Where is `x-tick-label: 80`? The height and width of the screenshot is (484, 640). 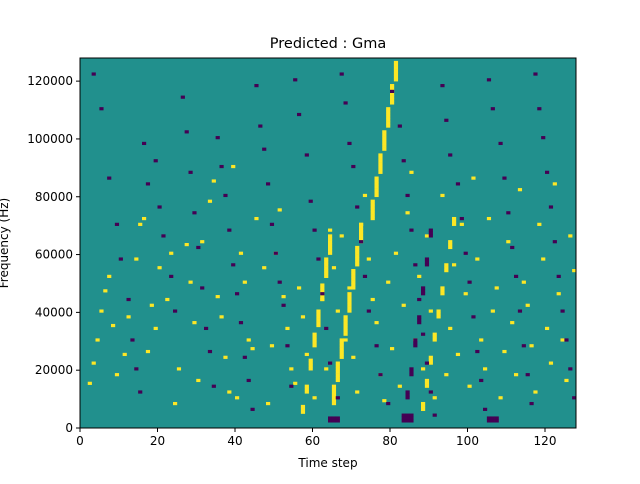
x-tick-label: 80 is located at coordinates (389, 441).